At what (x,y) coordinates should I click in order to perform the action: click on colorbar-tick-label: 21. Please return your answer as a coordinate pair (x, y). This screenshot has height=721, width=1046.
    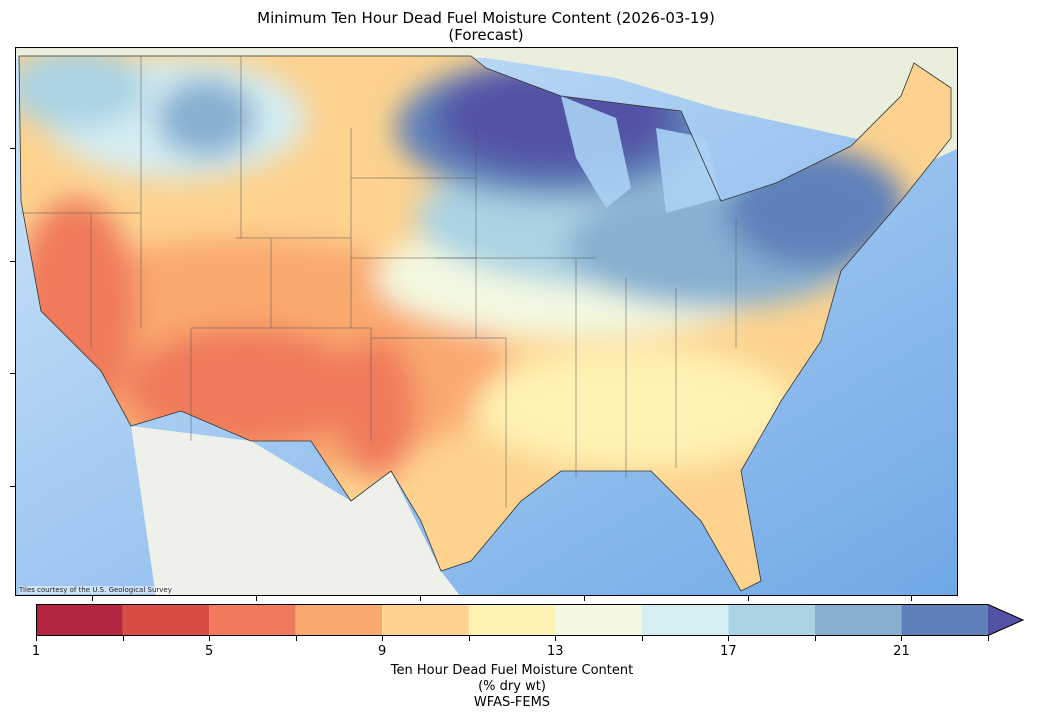
    Looking at the image, I should click on (901, 651).